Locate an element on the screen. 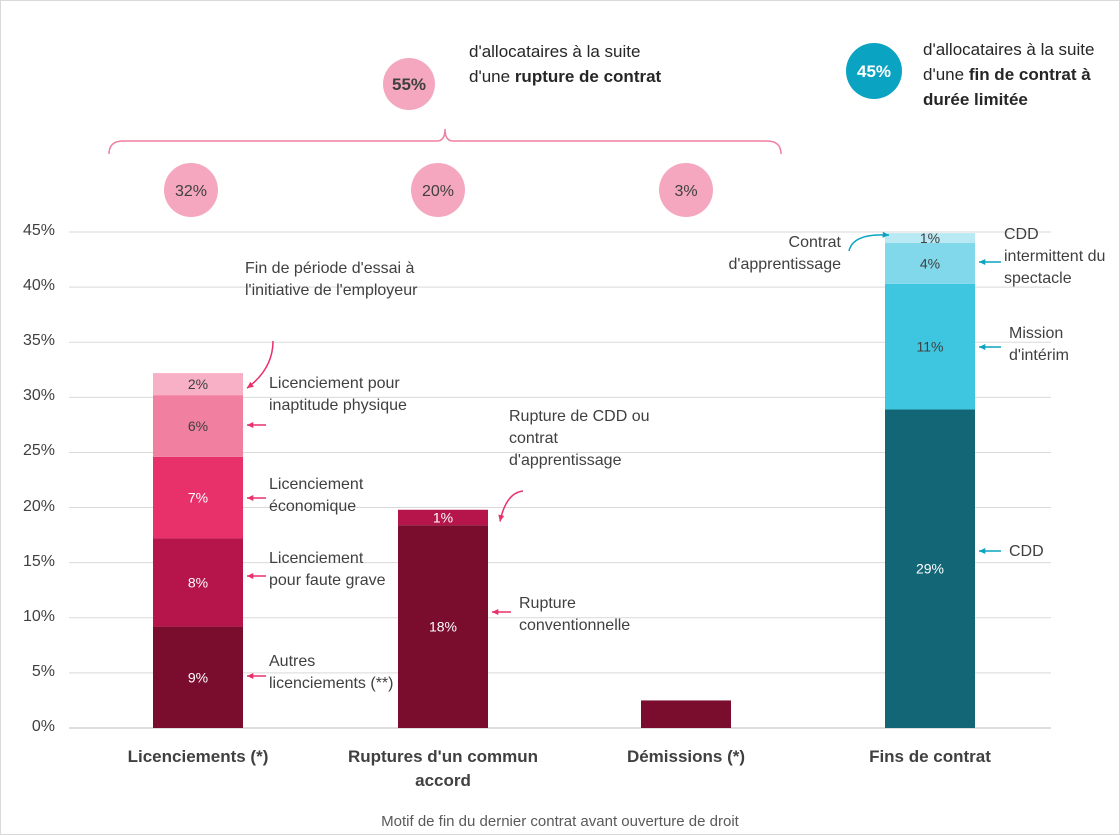 This screenshot has width=1120, height=835. value-label: 8% is located at coordinates (198, 583).